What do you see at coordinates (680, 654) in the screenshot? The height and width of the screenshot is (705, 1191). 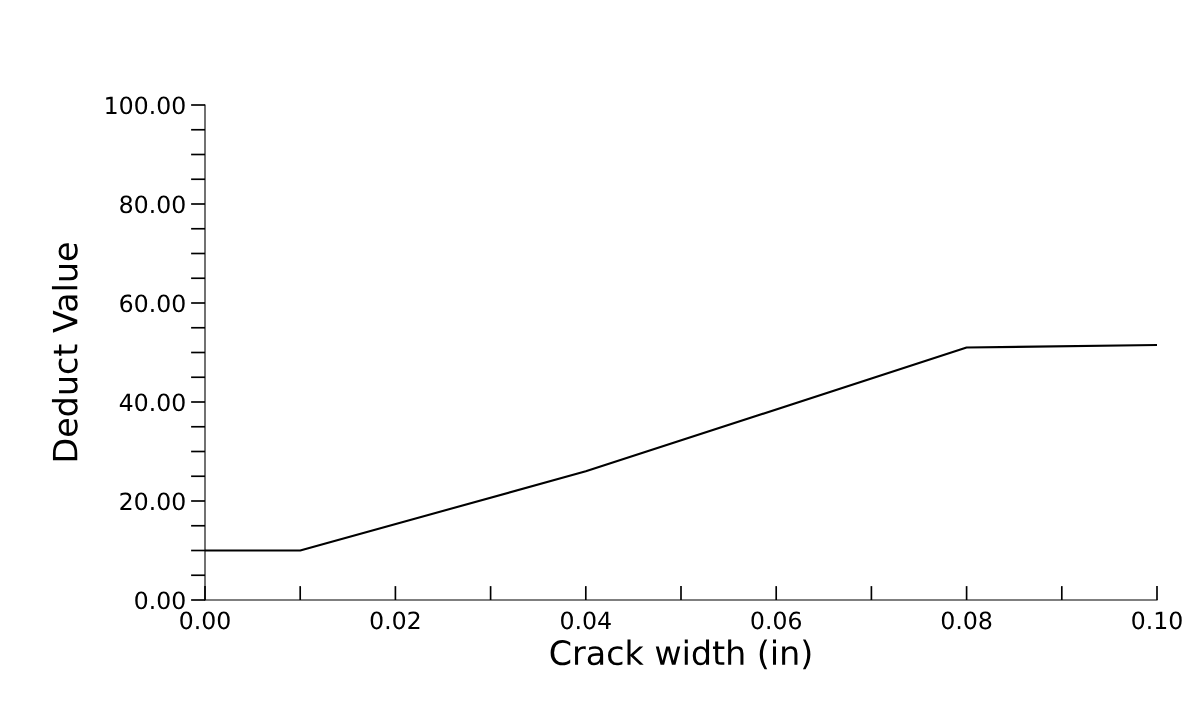 I see `x-axis-title: Crack width (in)` at bounding box center [680, 654].